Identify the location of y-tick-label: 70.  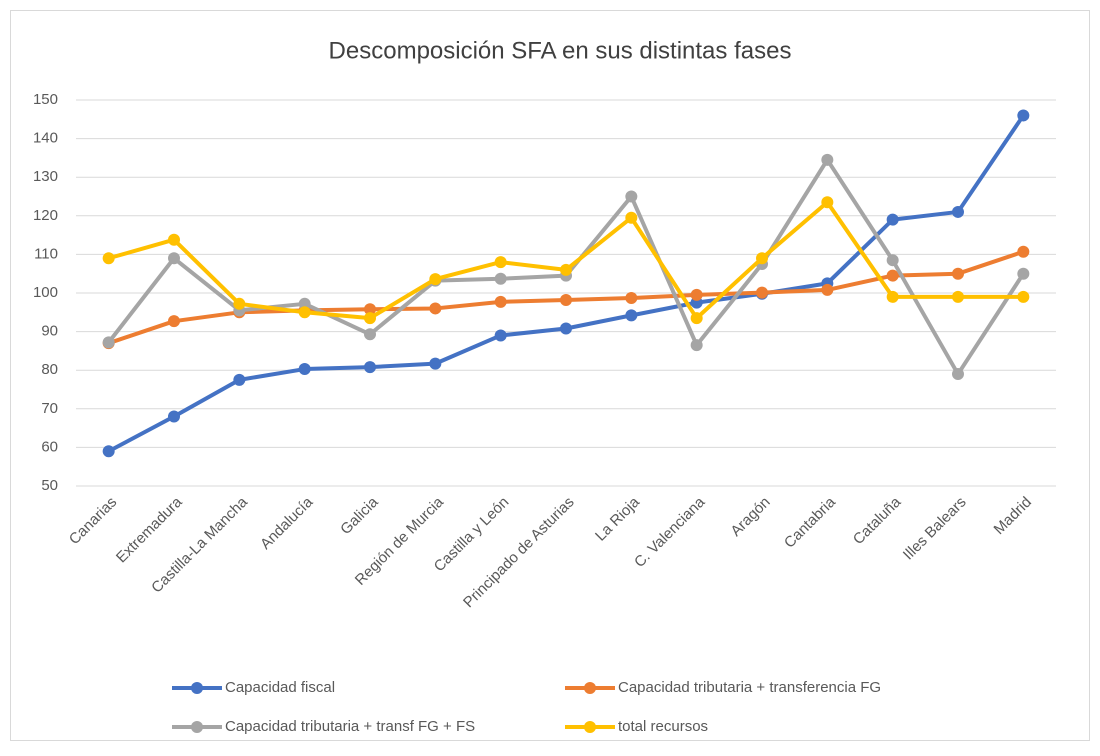
(49, 408).